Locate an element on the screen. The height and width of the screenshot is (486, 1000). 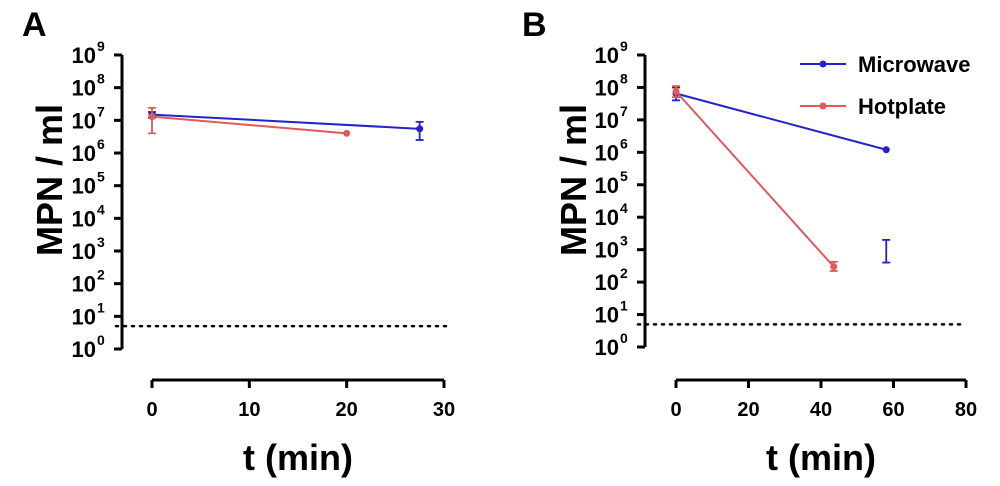
panel-b-legend-microwave-label: Microwave is located at coordinates (914, 64).